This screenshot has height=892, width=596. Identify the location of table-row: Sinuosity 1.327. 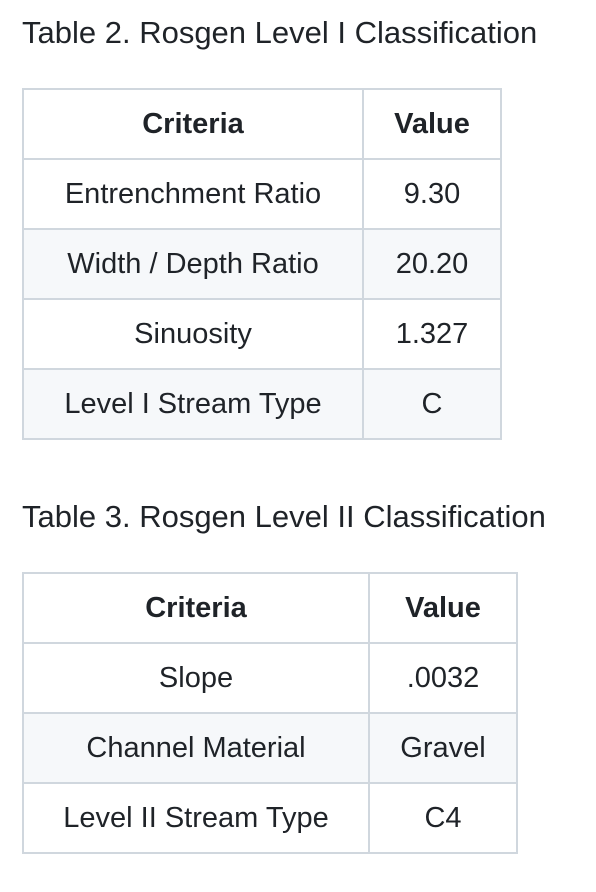
(262, 334).